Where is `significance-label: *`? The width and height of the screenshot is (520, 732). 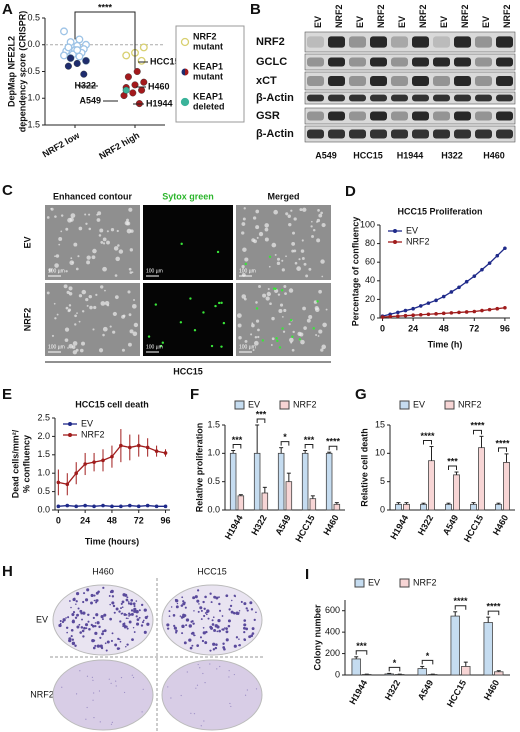 significance-label: * is located at coordinates (285, 437).